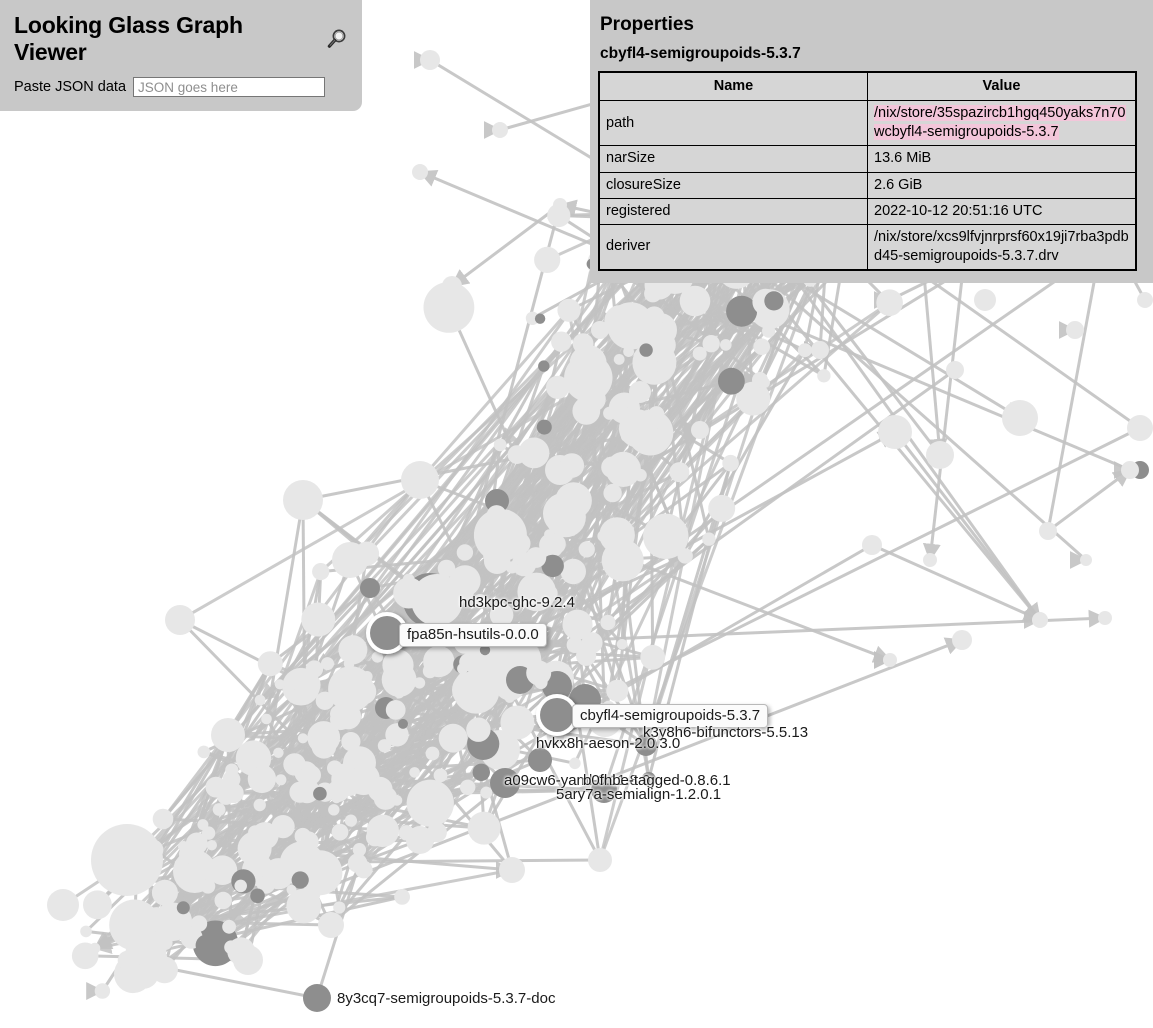 This screenshot has height=1028, width=1153. What do you see at coordinates (557, 715) in the screenshot?
I see `selected-node-core` at bounding box center [557, 715].